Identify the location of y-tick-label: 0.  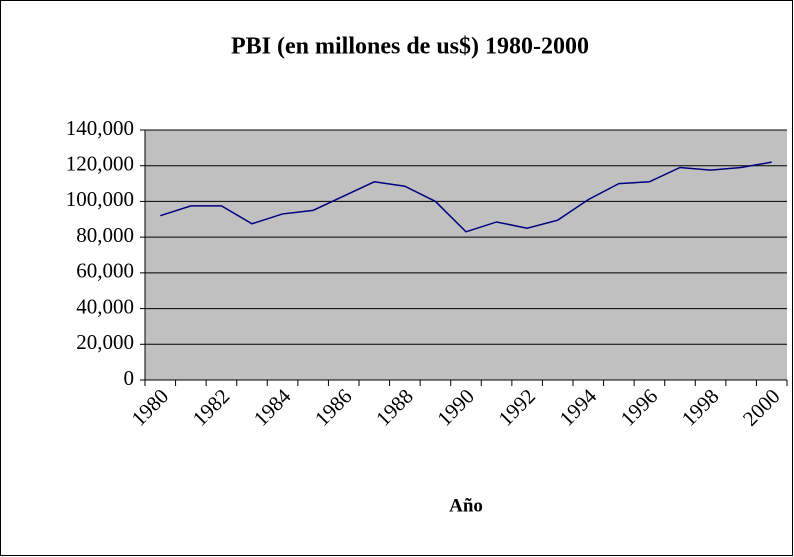
(129, 378).